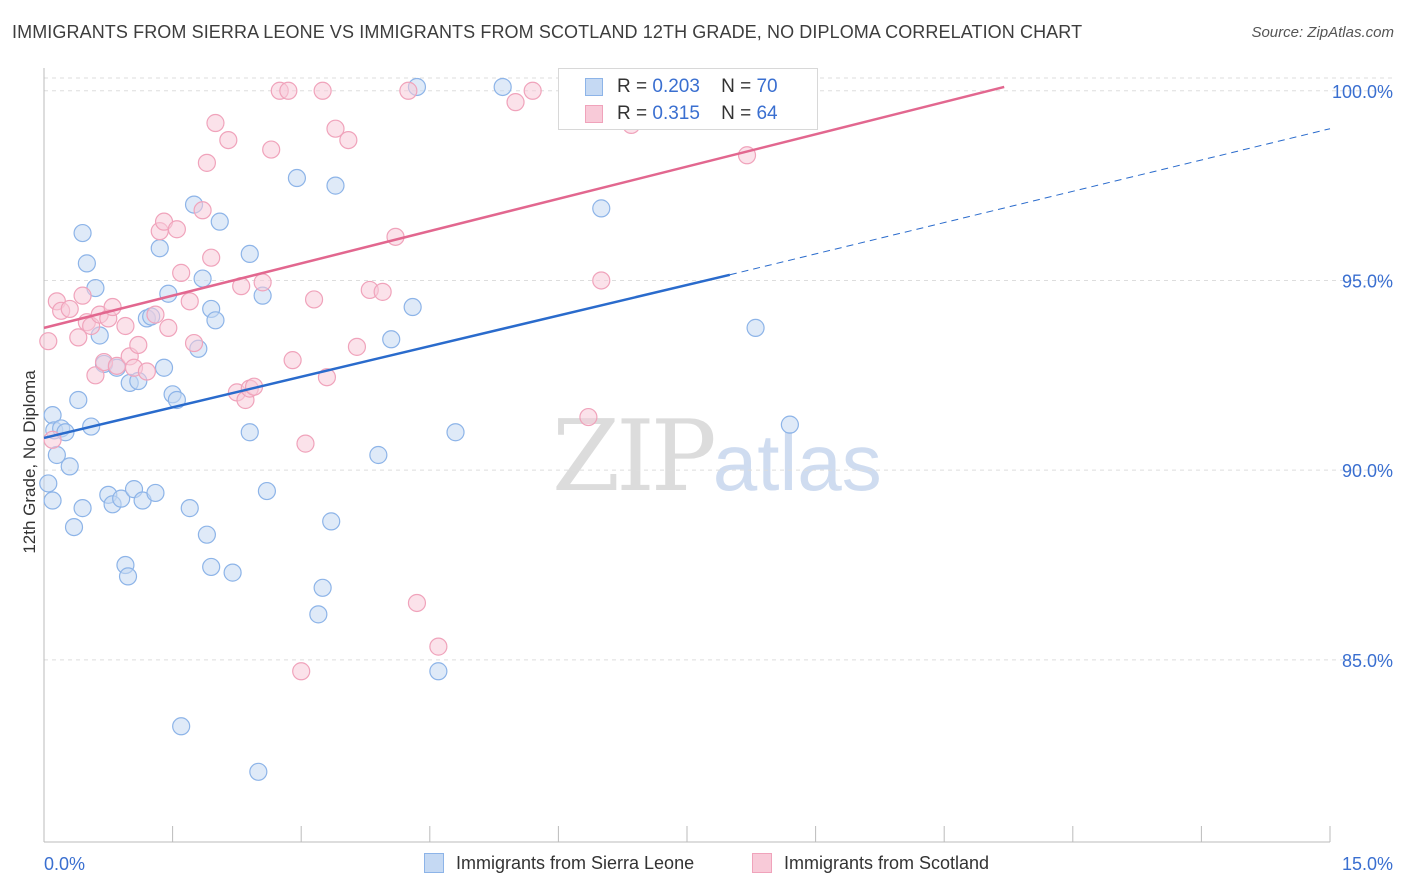  I want to click on legend-swatch-sierra-leone, so click(594, 87).